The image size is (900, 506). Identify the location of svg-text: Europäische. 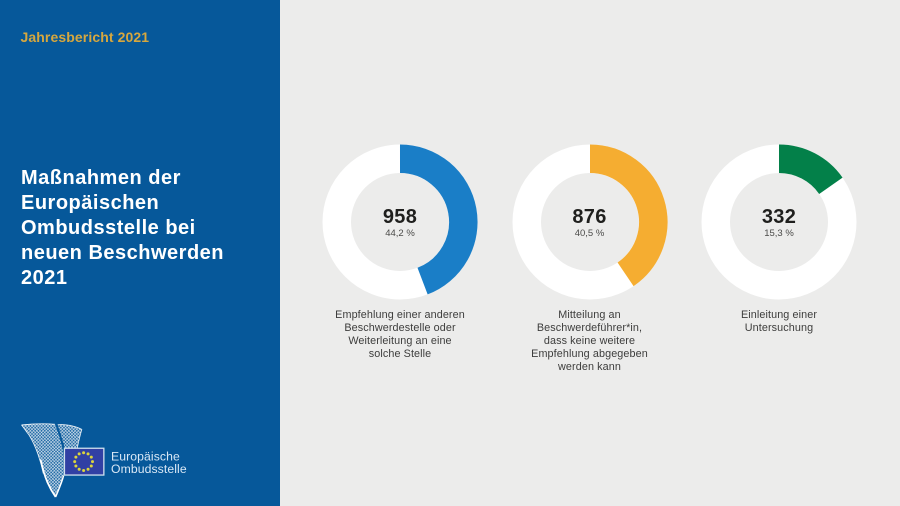
(145, 456).